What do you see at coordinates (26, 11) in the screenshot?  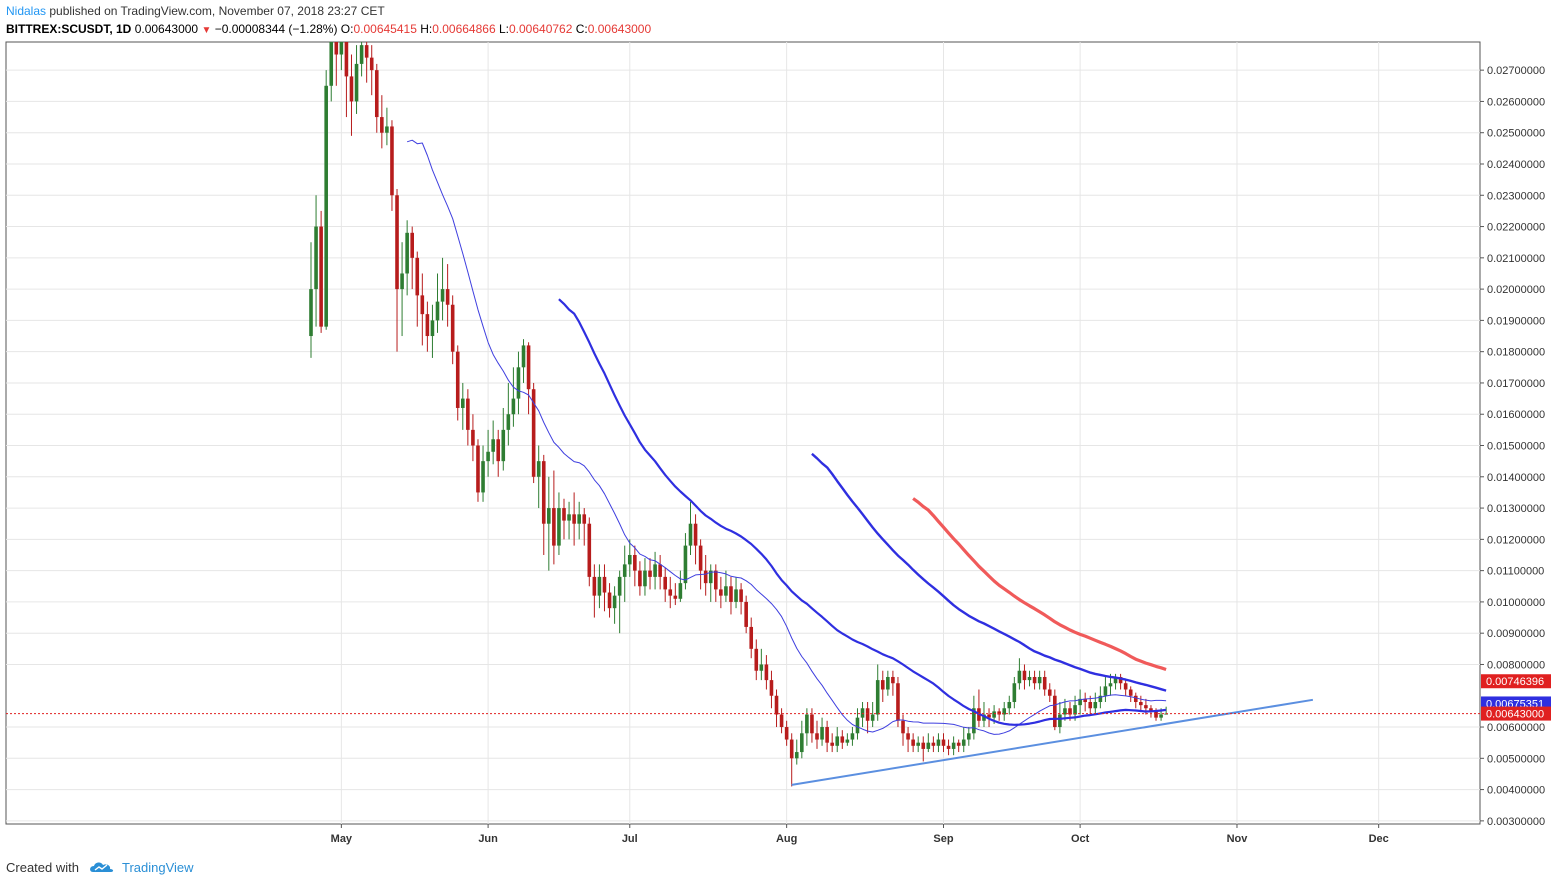 I see `author-name: Nidalas` at bounding box center [26, 11].